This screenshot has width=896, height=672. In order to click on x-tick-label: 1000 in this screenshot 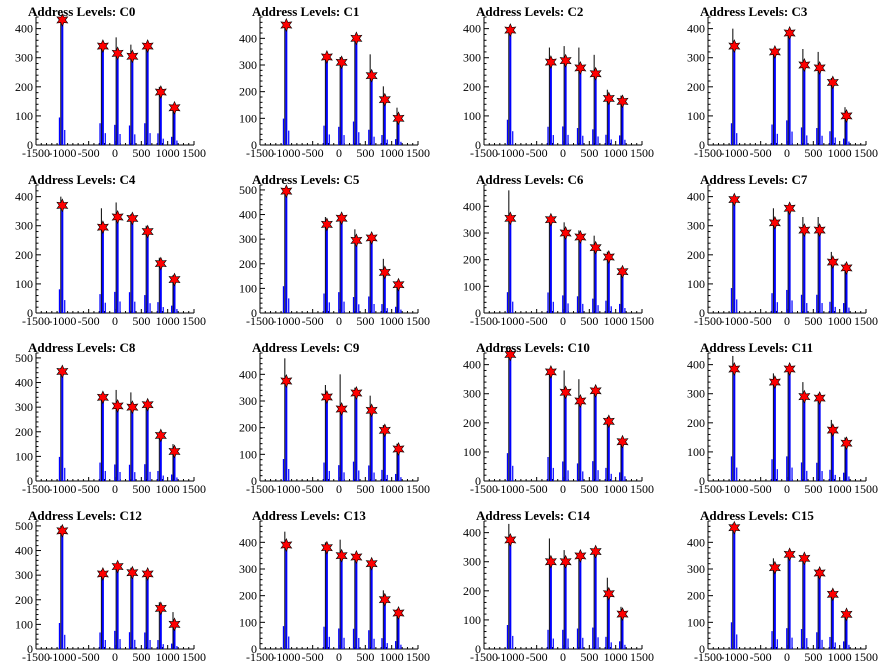, I will do `click(840, 489)`.